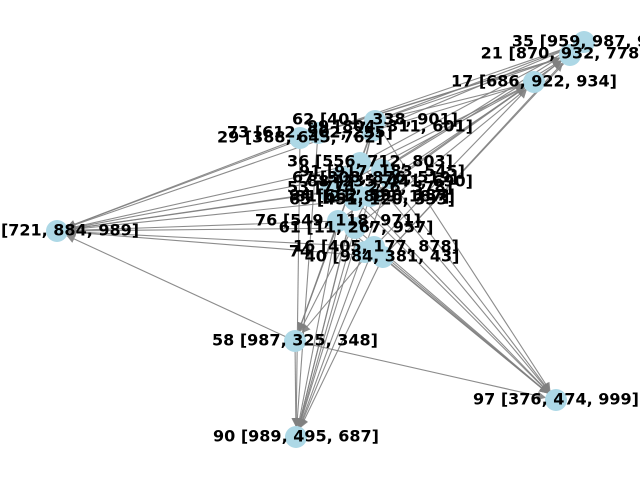 Image resolution: width=640 pixels, height=480 pixels. I want to click on node-label-c3: 99 [804, 311, 601], so click(390, 126).